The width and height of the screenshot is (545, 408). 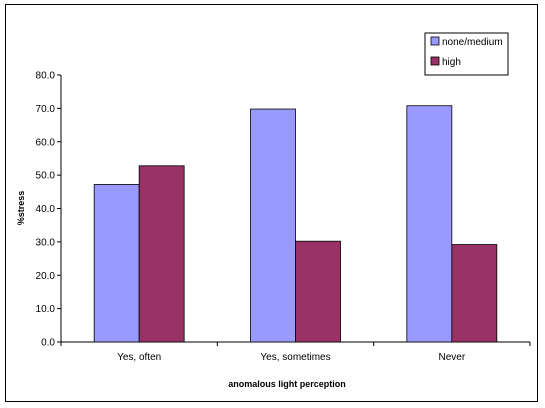 What do you see at coordinates (21, 208) in the screenshot?
I see `y-axis-title: %stress` at bounding box center [21, 208].